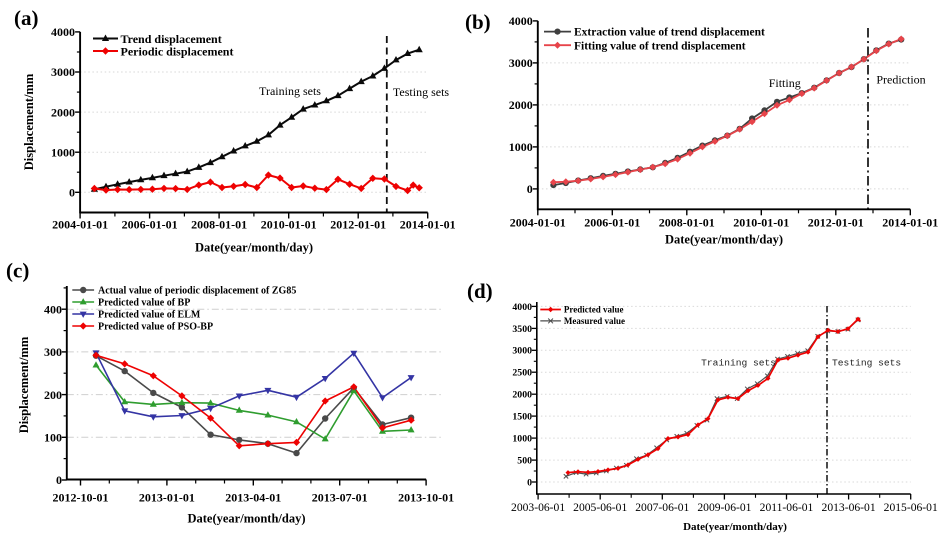 The width and height of the screenshot is (952, 540). I want to click on svg-text: Prediction, so click(900, 80).